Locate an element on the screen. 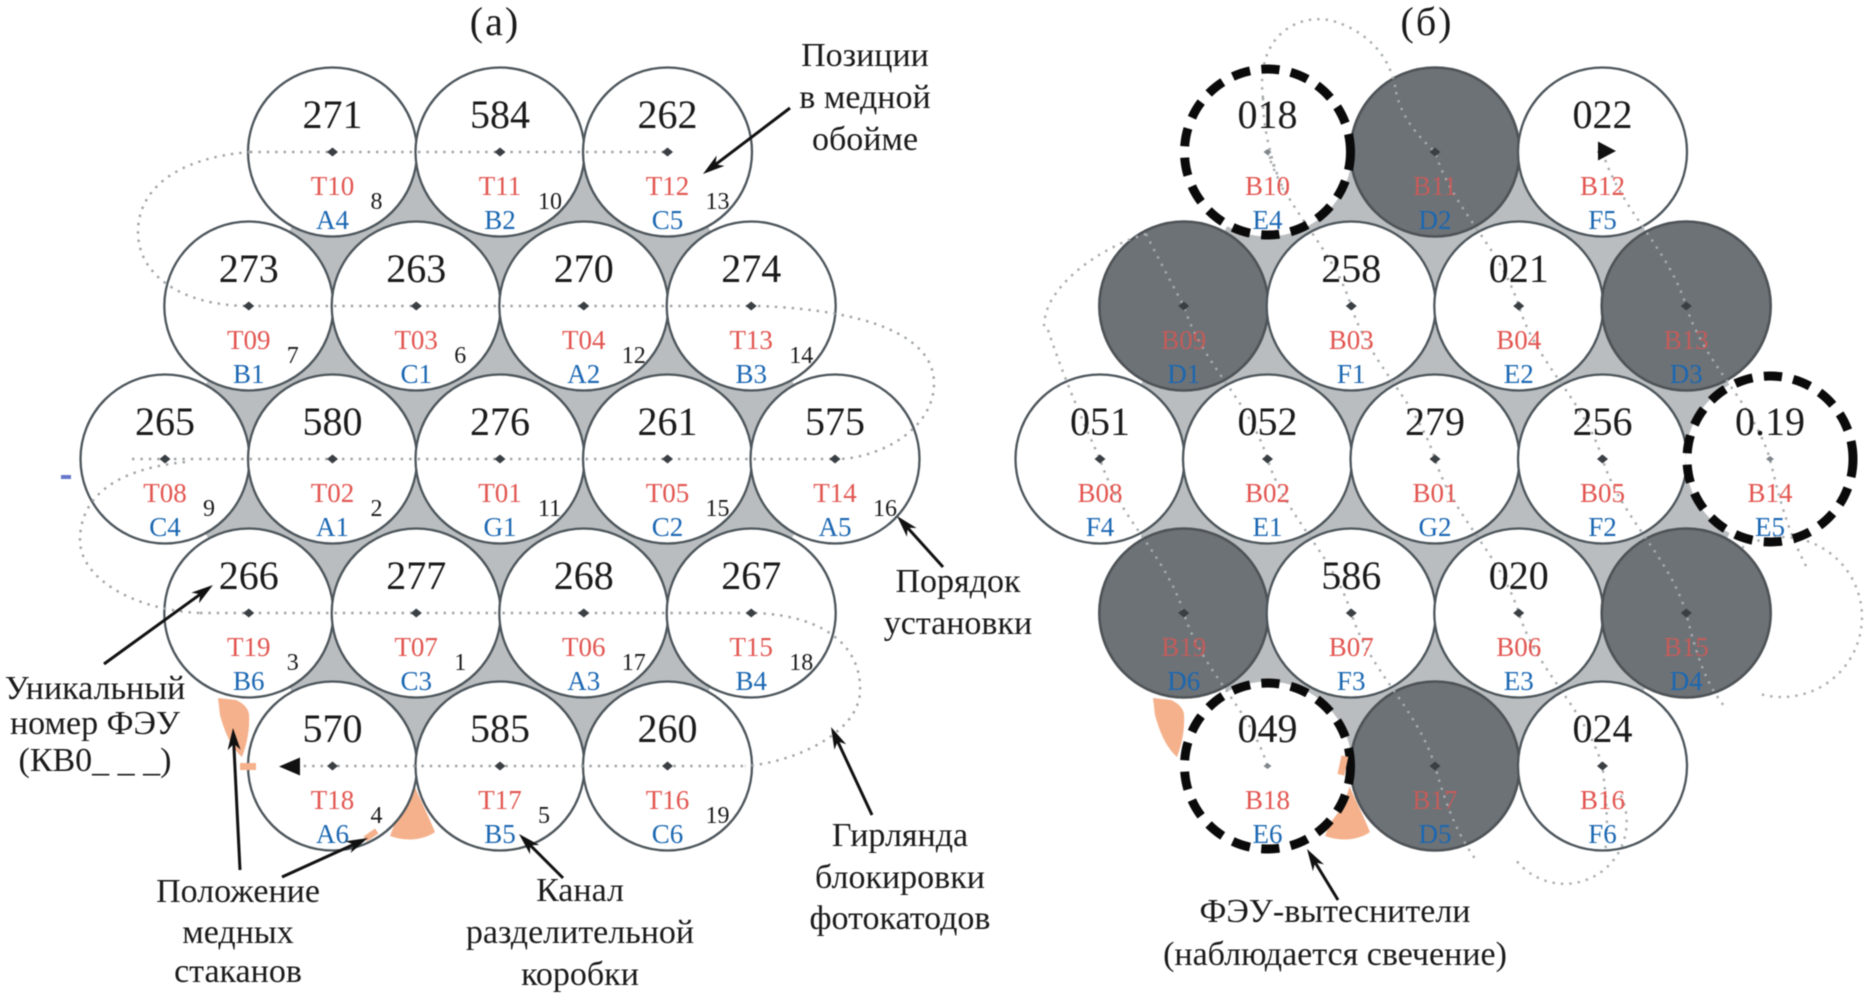  svg-text: C5 is located at coordinates (668, 220).